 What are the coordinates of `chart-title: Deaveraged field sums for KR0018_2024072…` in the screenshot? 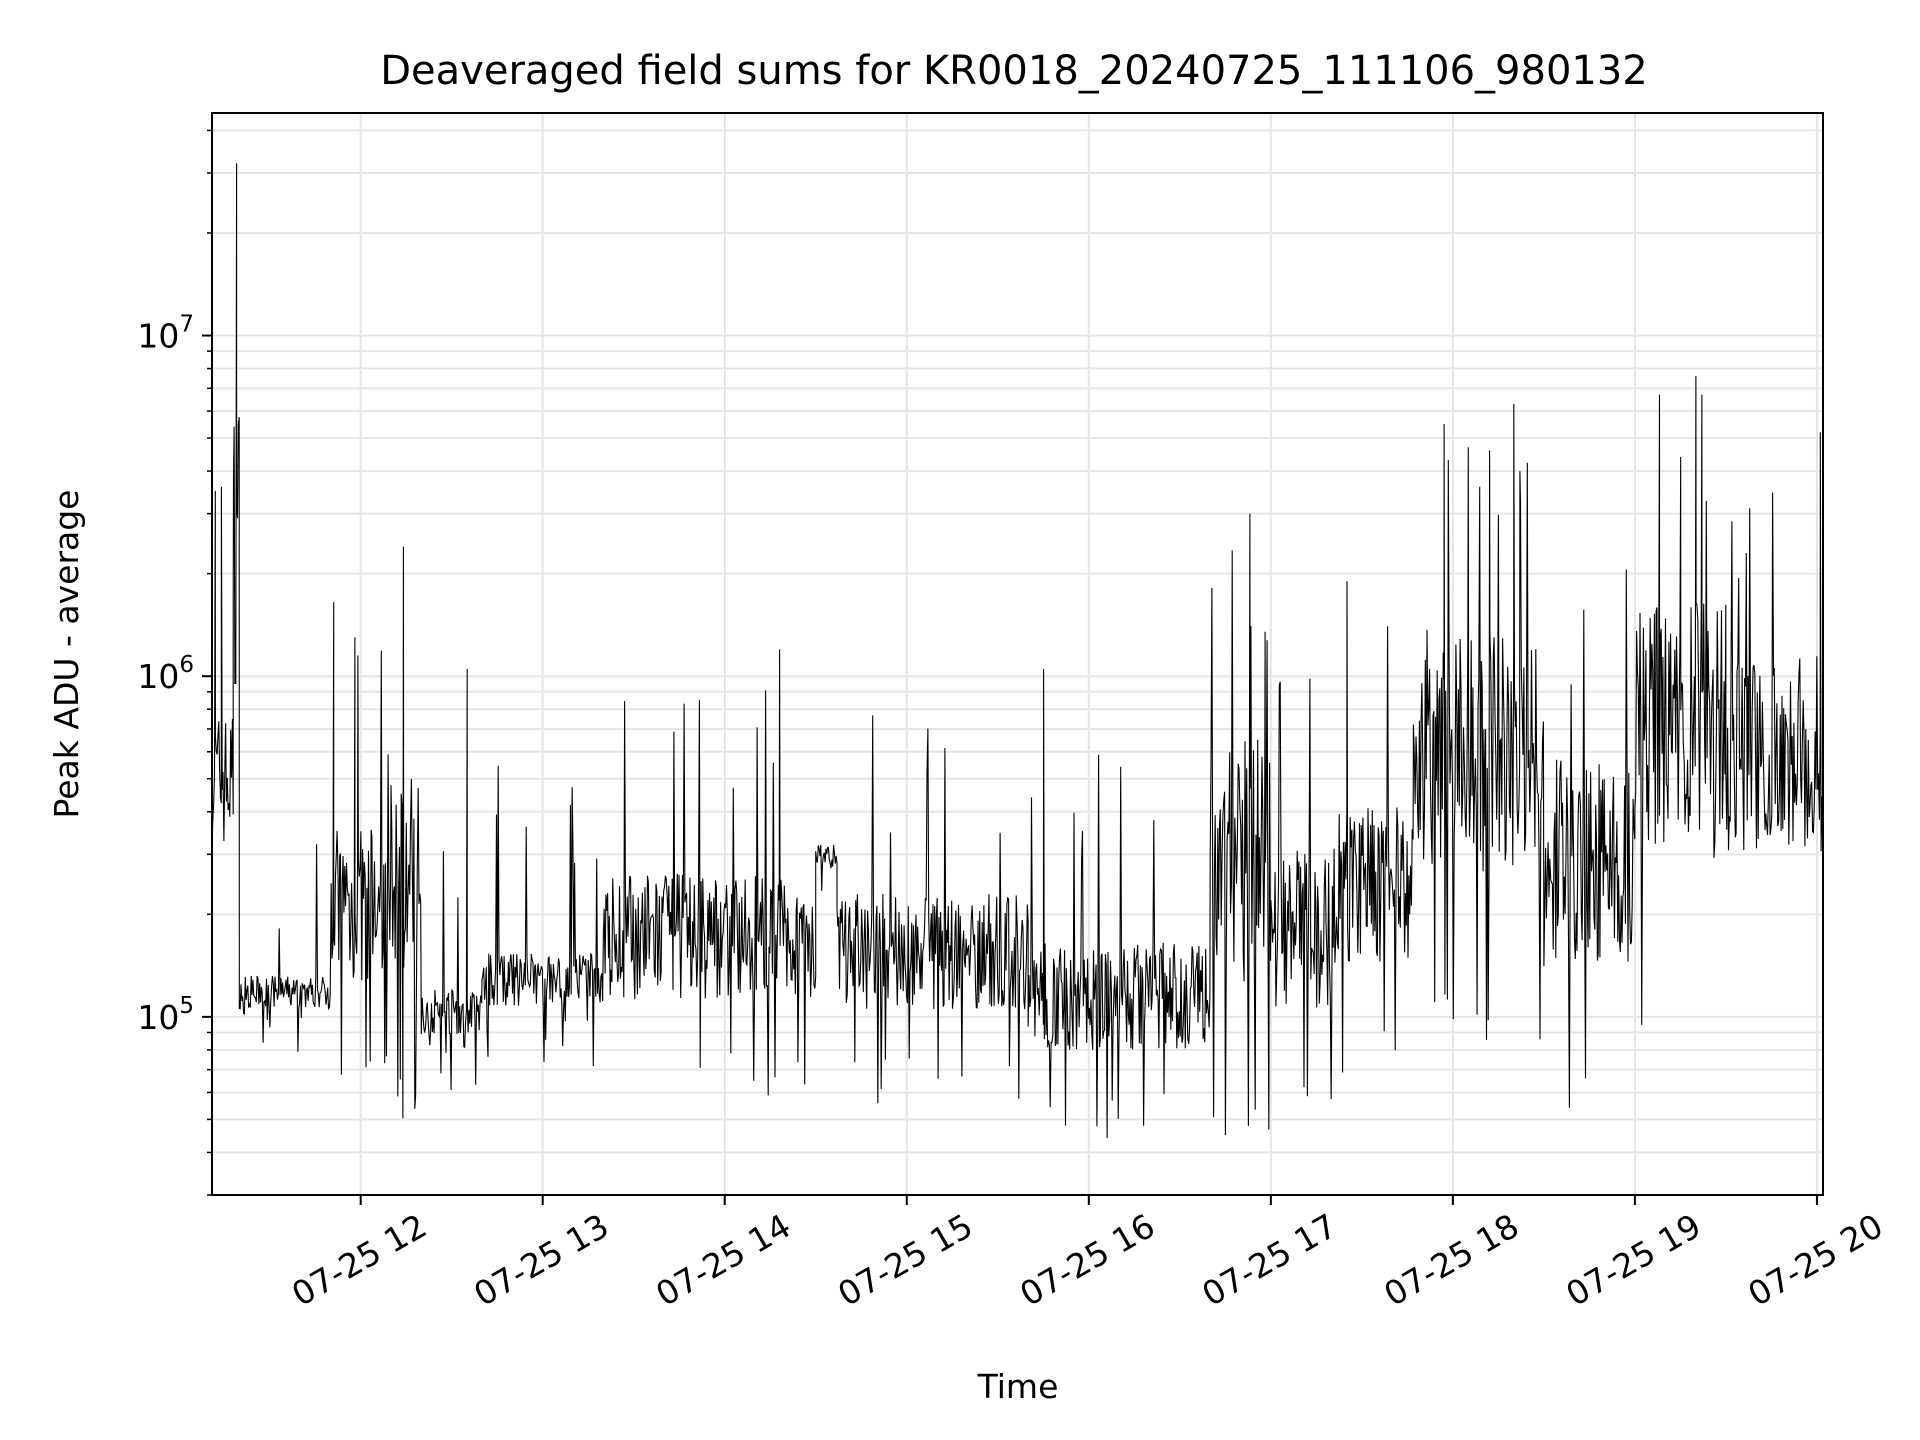 It's located at (1014, 71).